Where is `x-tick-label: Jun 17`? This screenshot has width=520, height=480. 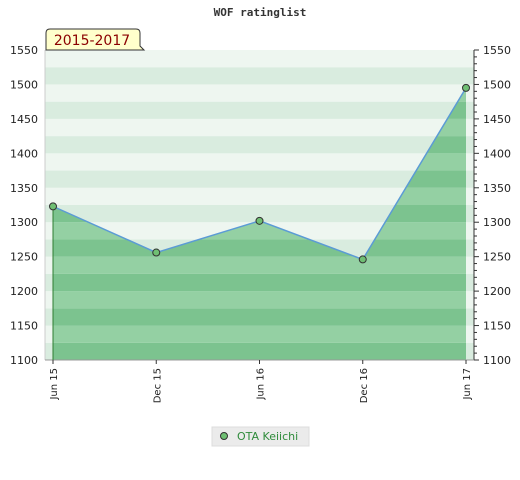 x-tick-label: Jun 17 is located at coordinates (467, 384).